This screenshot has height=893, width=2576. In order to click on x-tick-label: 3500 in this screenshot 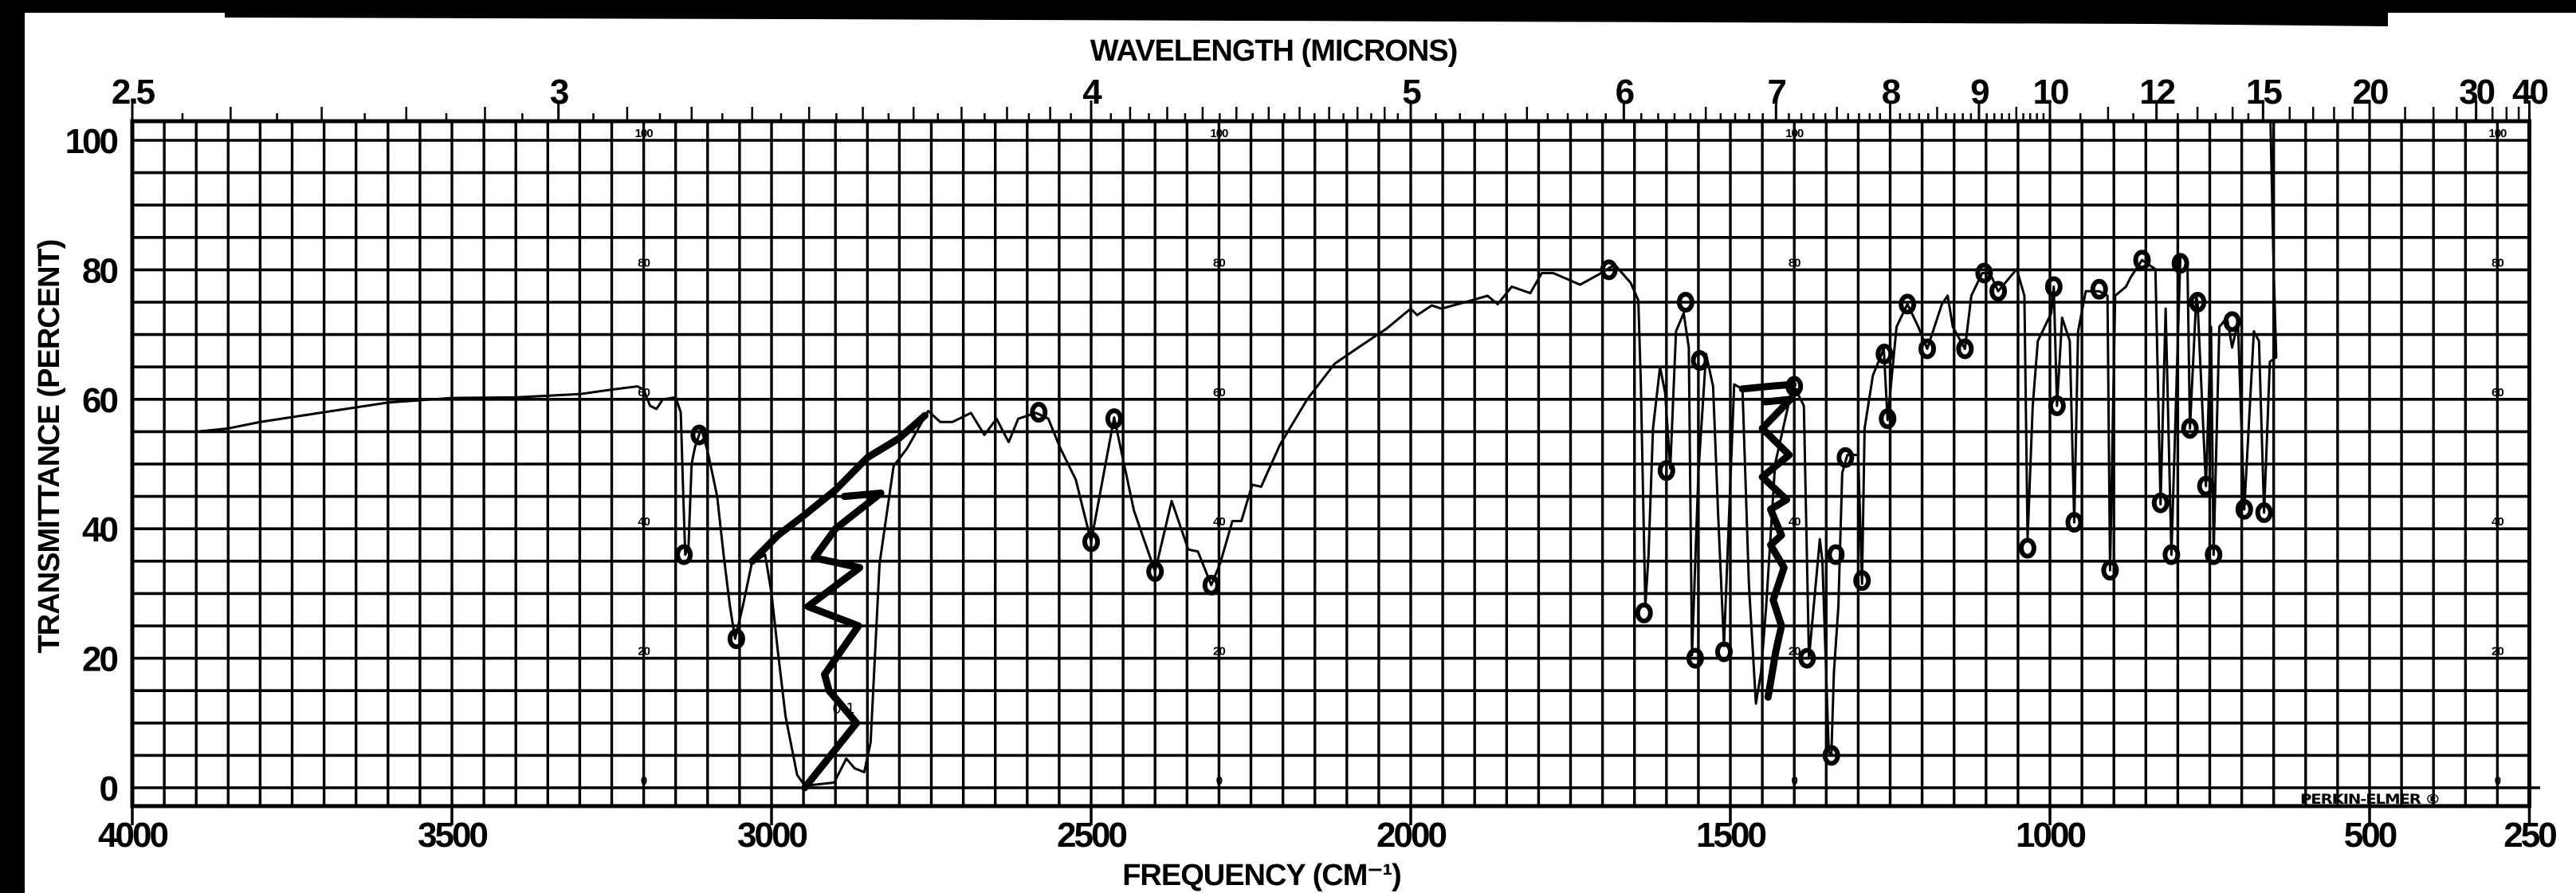, I will do `click(452, 835)`.